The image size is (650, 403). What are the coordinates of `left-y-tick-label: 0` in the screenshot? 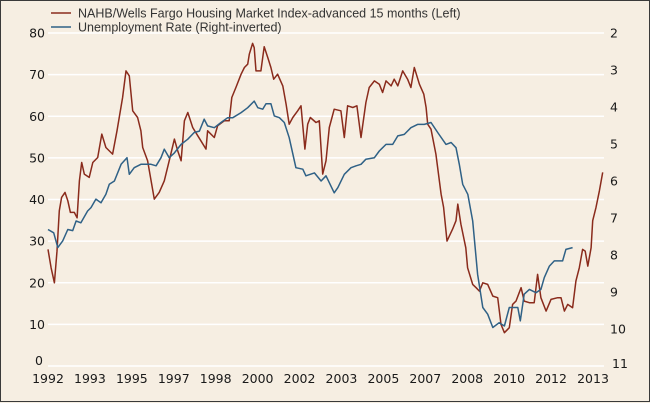 It's located at (39, 360).